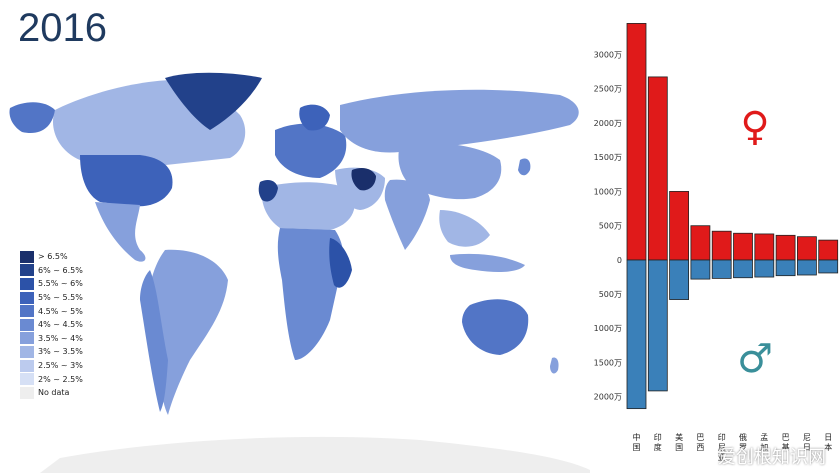  What do you see at coordinates (268, 191) in the screenshot?
I see `region-morocco` at bounding box center [268, 191].